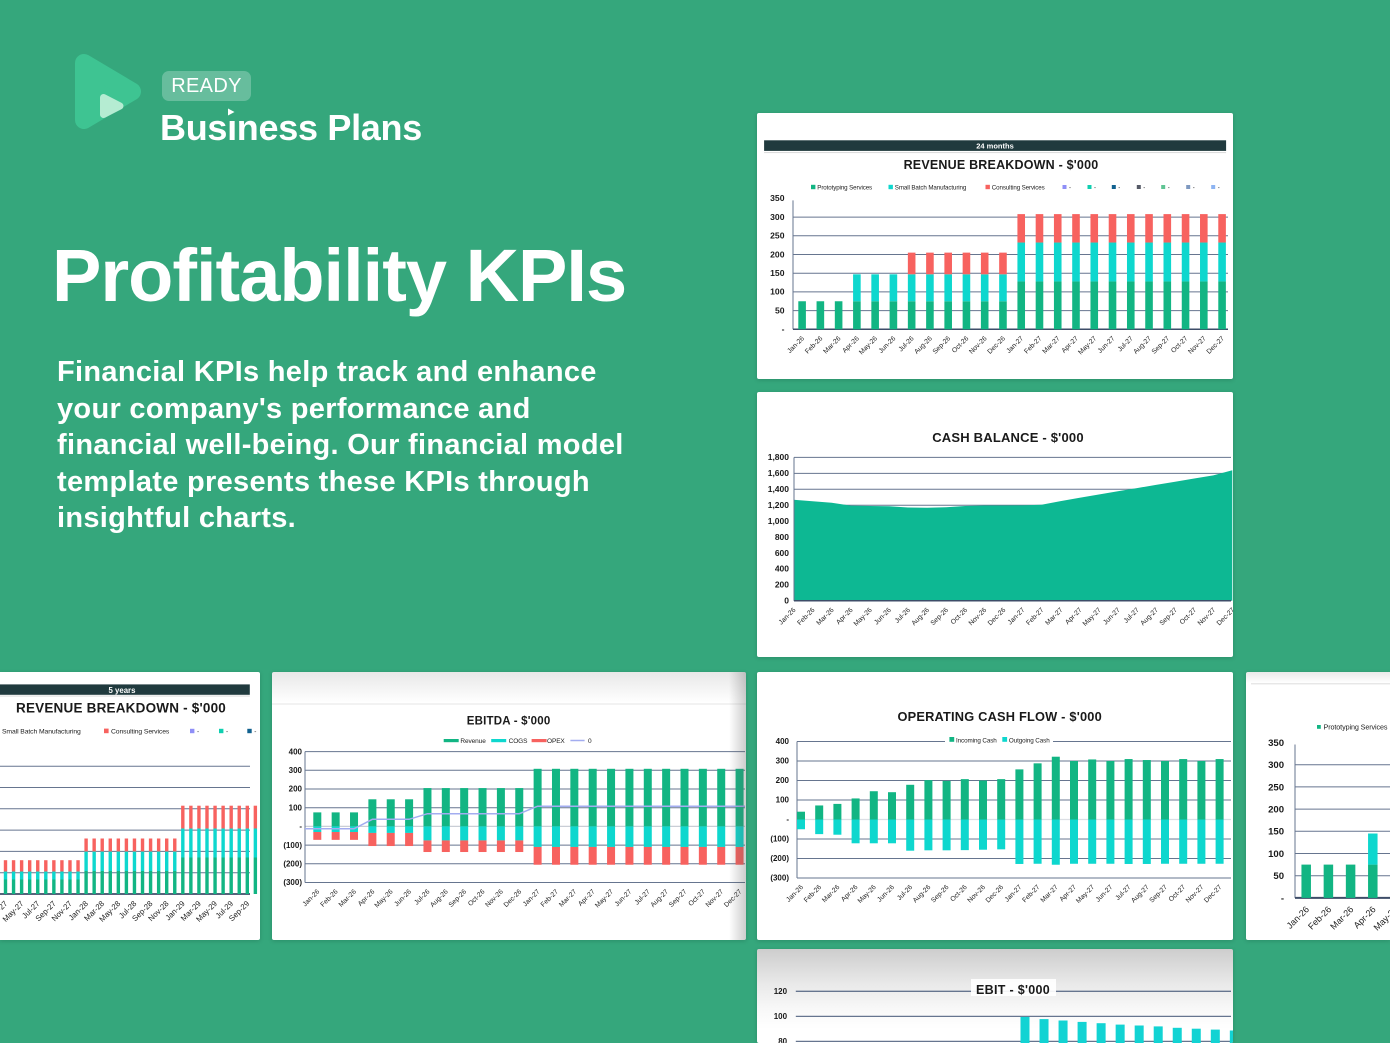  I want to click on svg-text: 0, so click(590, 741).